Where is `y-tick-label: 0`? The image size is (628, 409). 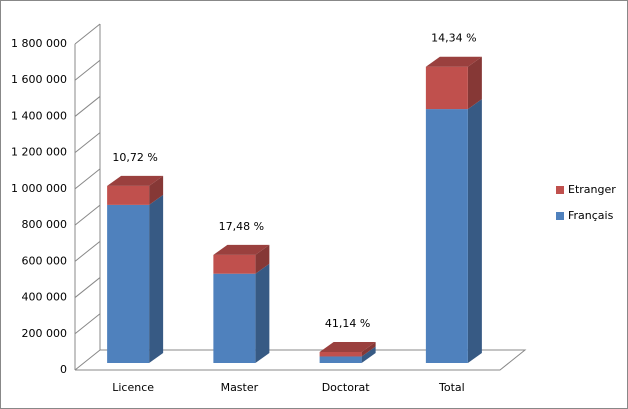
y-tick-label: 0 is located at coordinates (63, 369).